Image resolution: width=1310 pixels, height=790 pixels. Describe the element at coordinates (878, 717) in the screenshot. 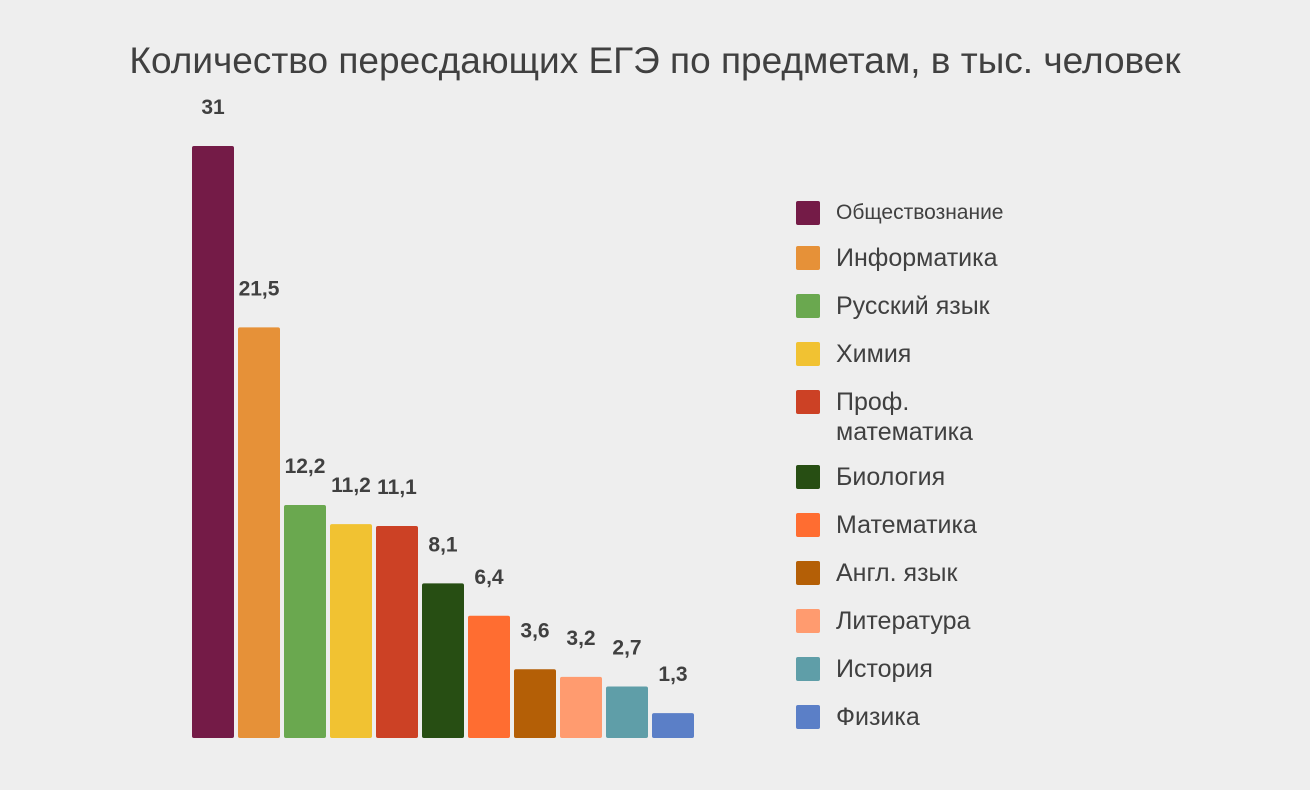

I see `legend-label: Физика` at that location.